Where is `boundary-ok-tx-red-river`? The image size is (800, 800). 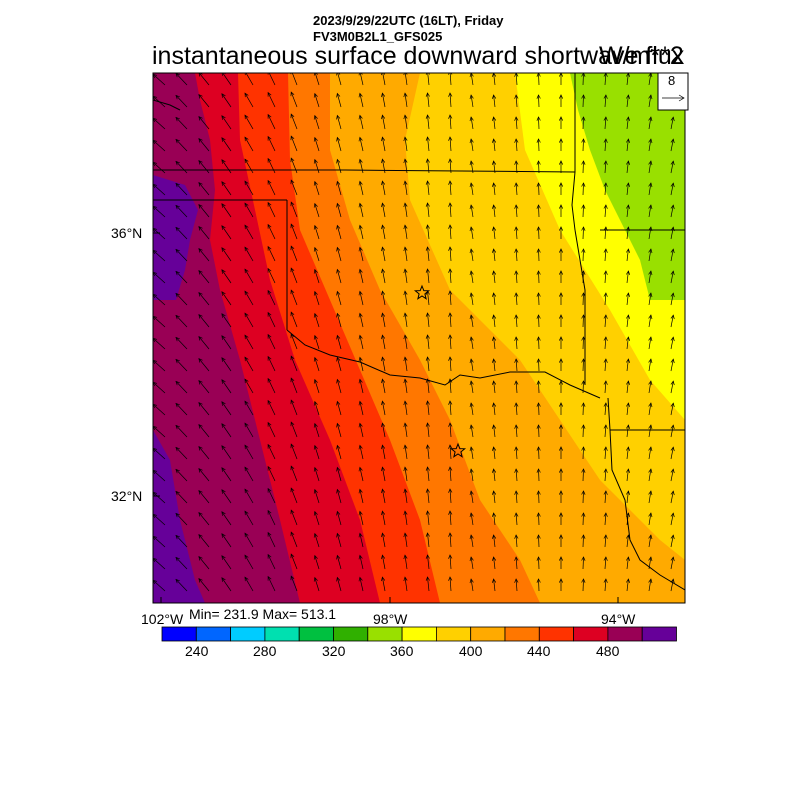
boundary-ok-tx-red-river is located at coordinates (443, 364).